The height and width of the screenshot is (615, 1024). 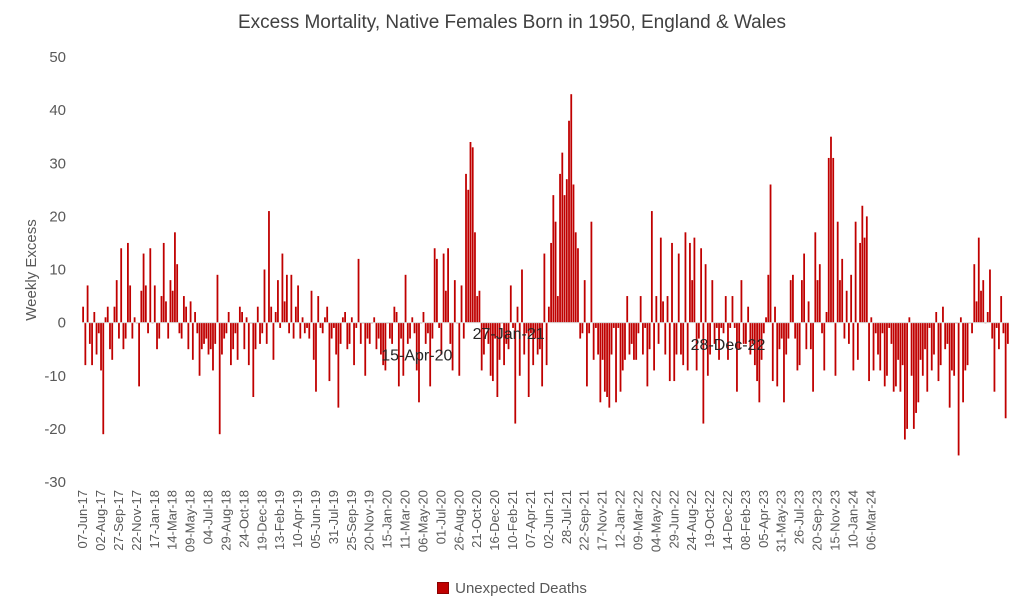 I want to click on x-tick-label: 20-Sep-23, so click(x=817, y=520).